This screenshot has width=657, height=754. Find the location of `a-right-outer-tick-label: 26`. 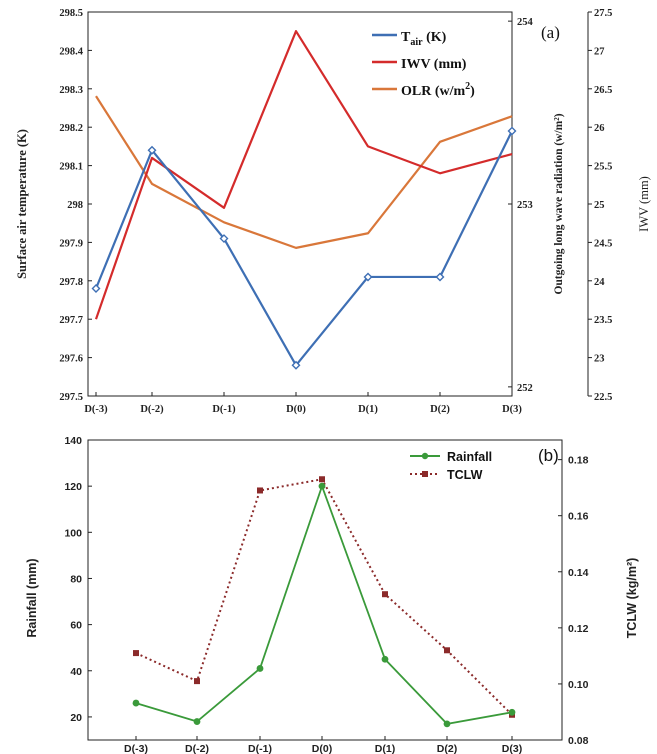

a-right-outer-tick-label: 26 is located at coordinates (599, 128).